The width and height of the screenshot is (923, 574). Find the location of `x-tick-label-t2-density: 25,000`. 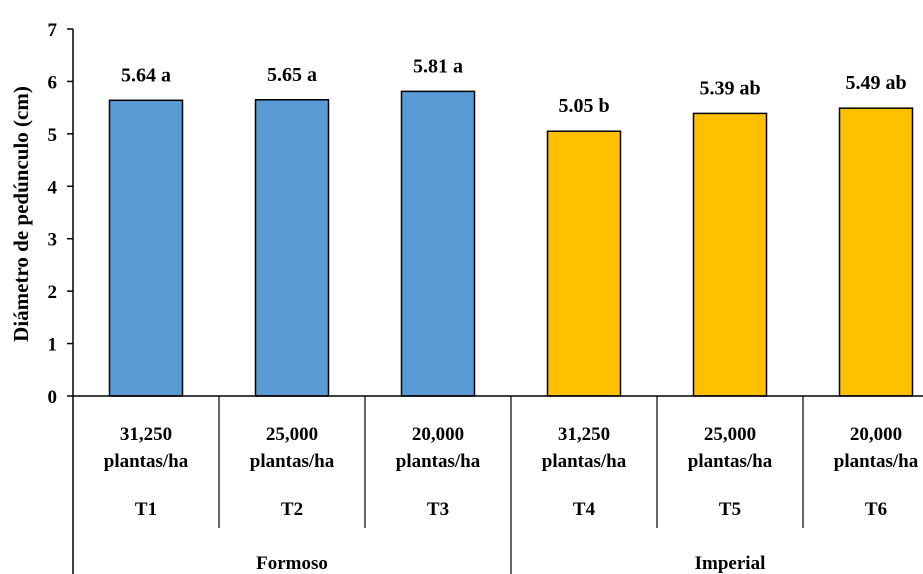

x-tick-label-t2-density: 25,000 is located at coordinates (292, 434).